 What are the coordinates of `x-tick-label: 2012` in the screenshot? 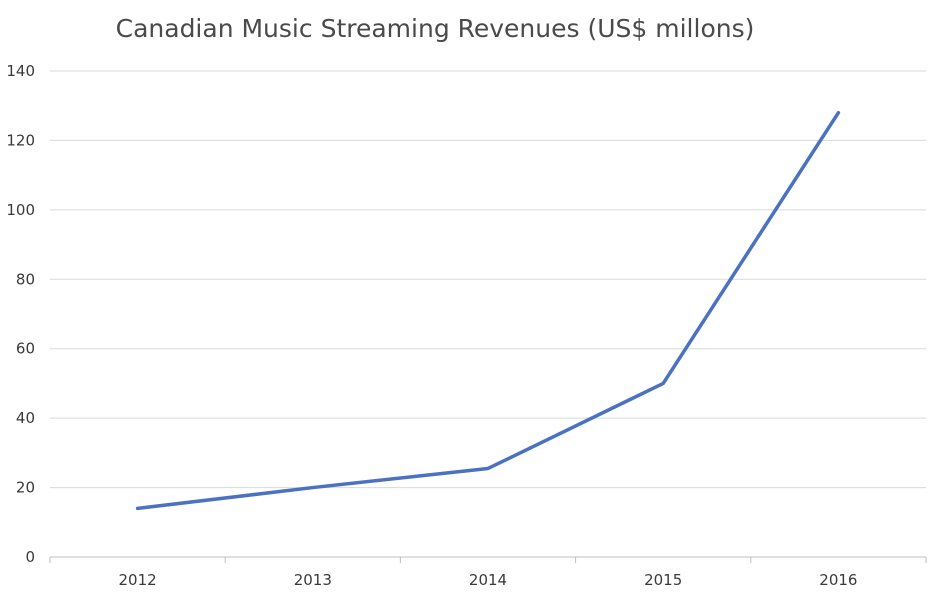 It's located at (138, 580).